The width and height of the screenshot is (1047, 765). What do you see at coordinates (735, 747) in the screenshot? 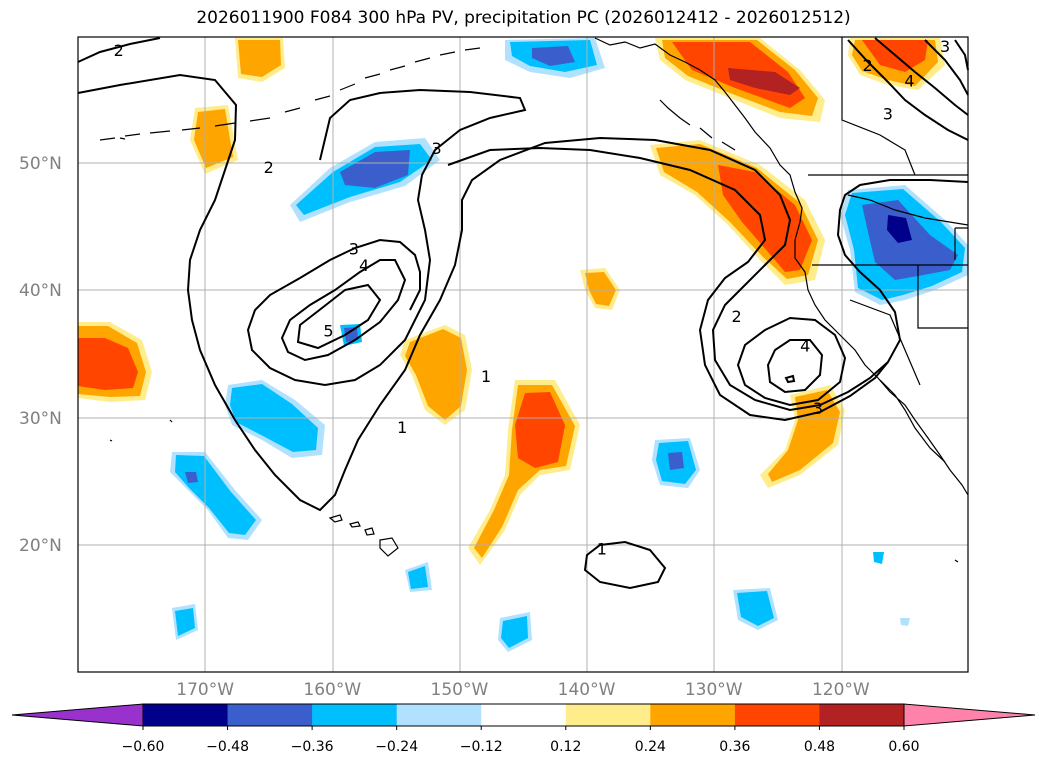
I see `colorbar-tick-label: 0.36` at bounding box center [735, 747].